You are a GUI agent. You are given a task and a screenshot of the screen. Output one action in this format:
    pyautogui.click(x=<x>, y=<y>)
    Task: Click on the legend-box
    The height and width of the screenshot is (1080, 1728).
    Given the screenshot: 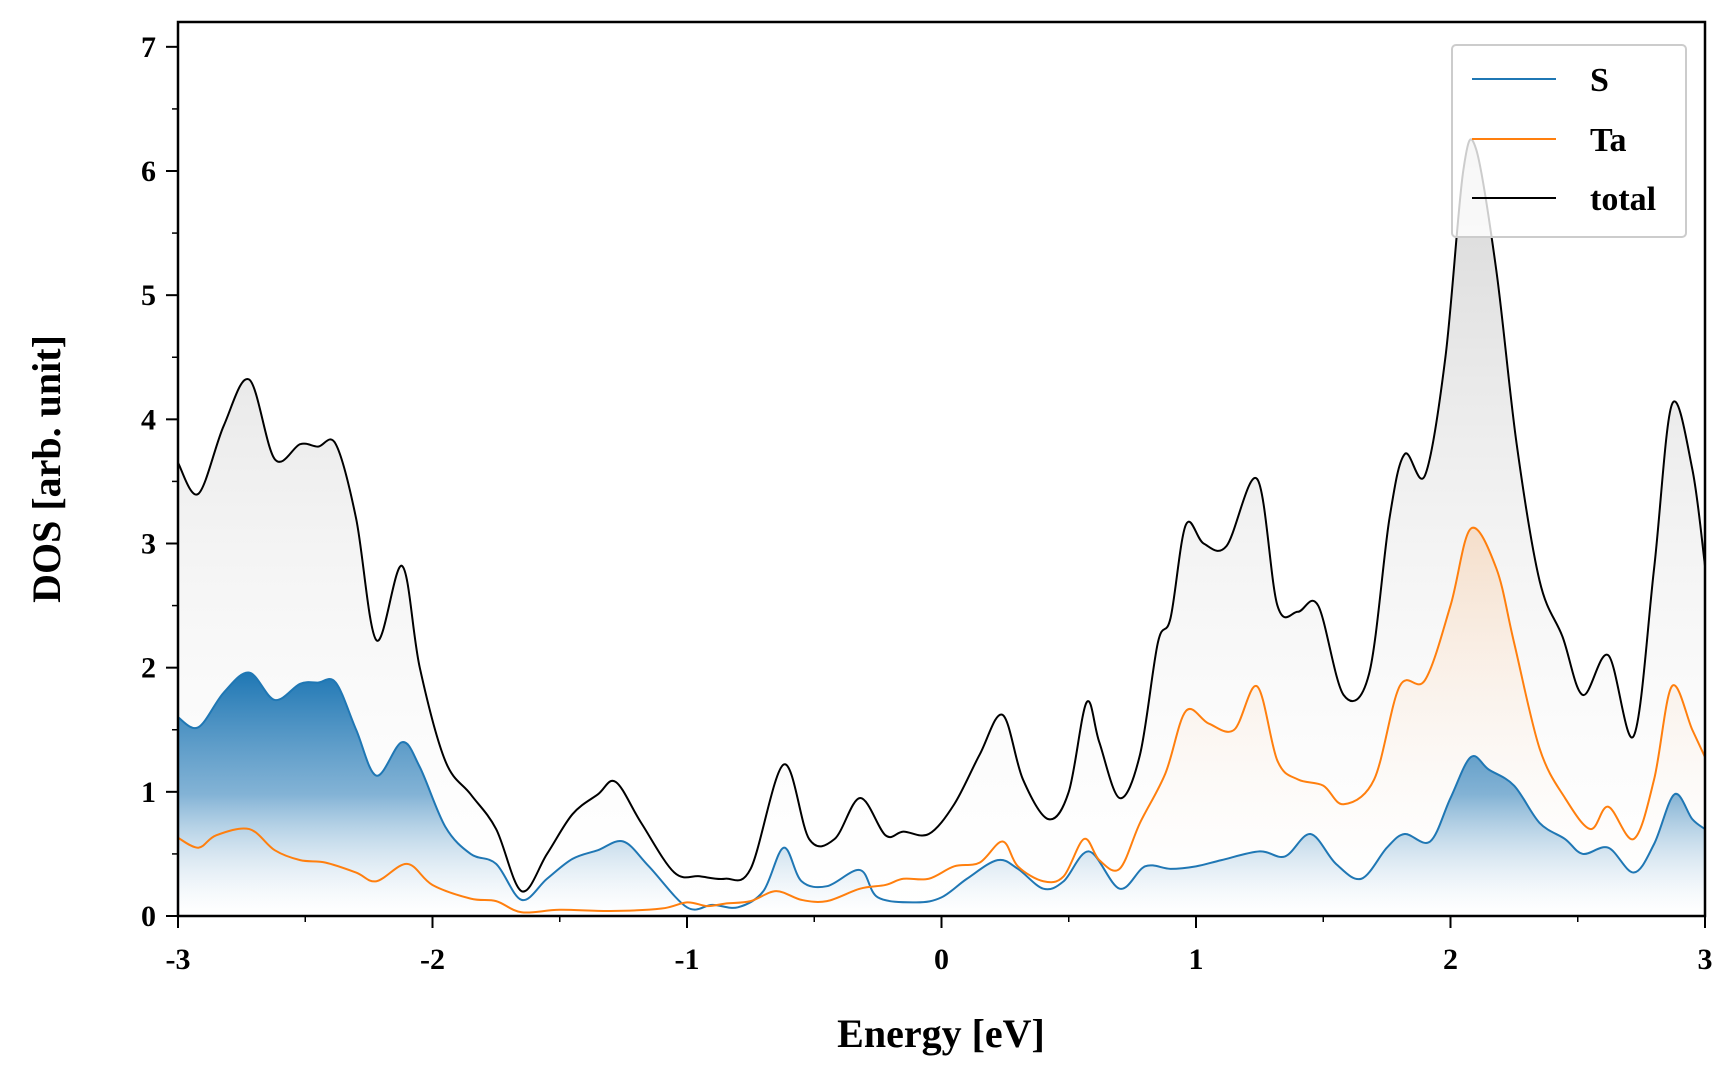 What is the action you would take?
    pyautogui.click(x=1569, y=141)
    